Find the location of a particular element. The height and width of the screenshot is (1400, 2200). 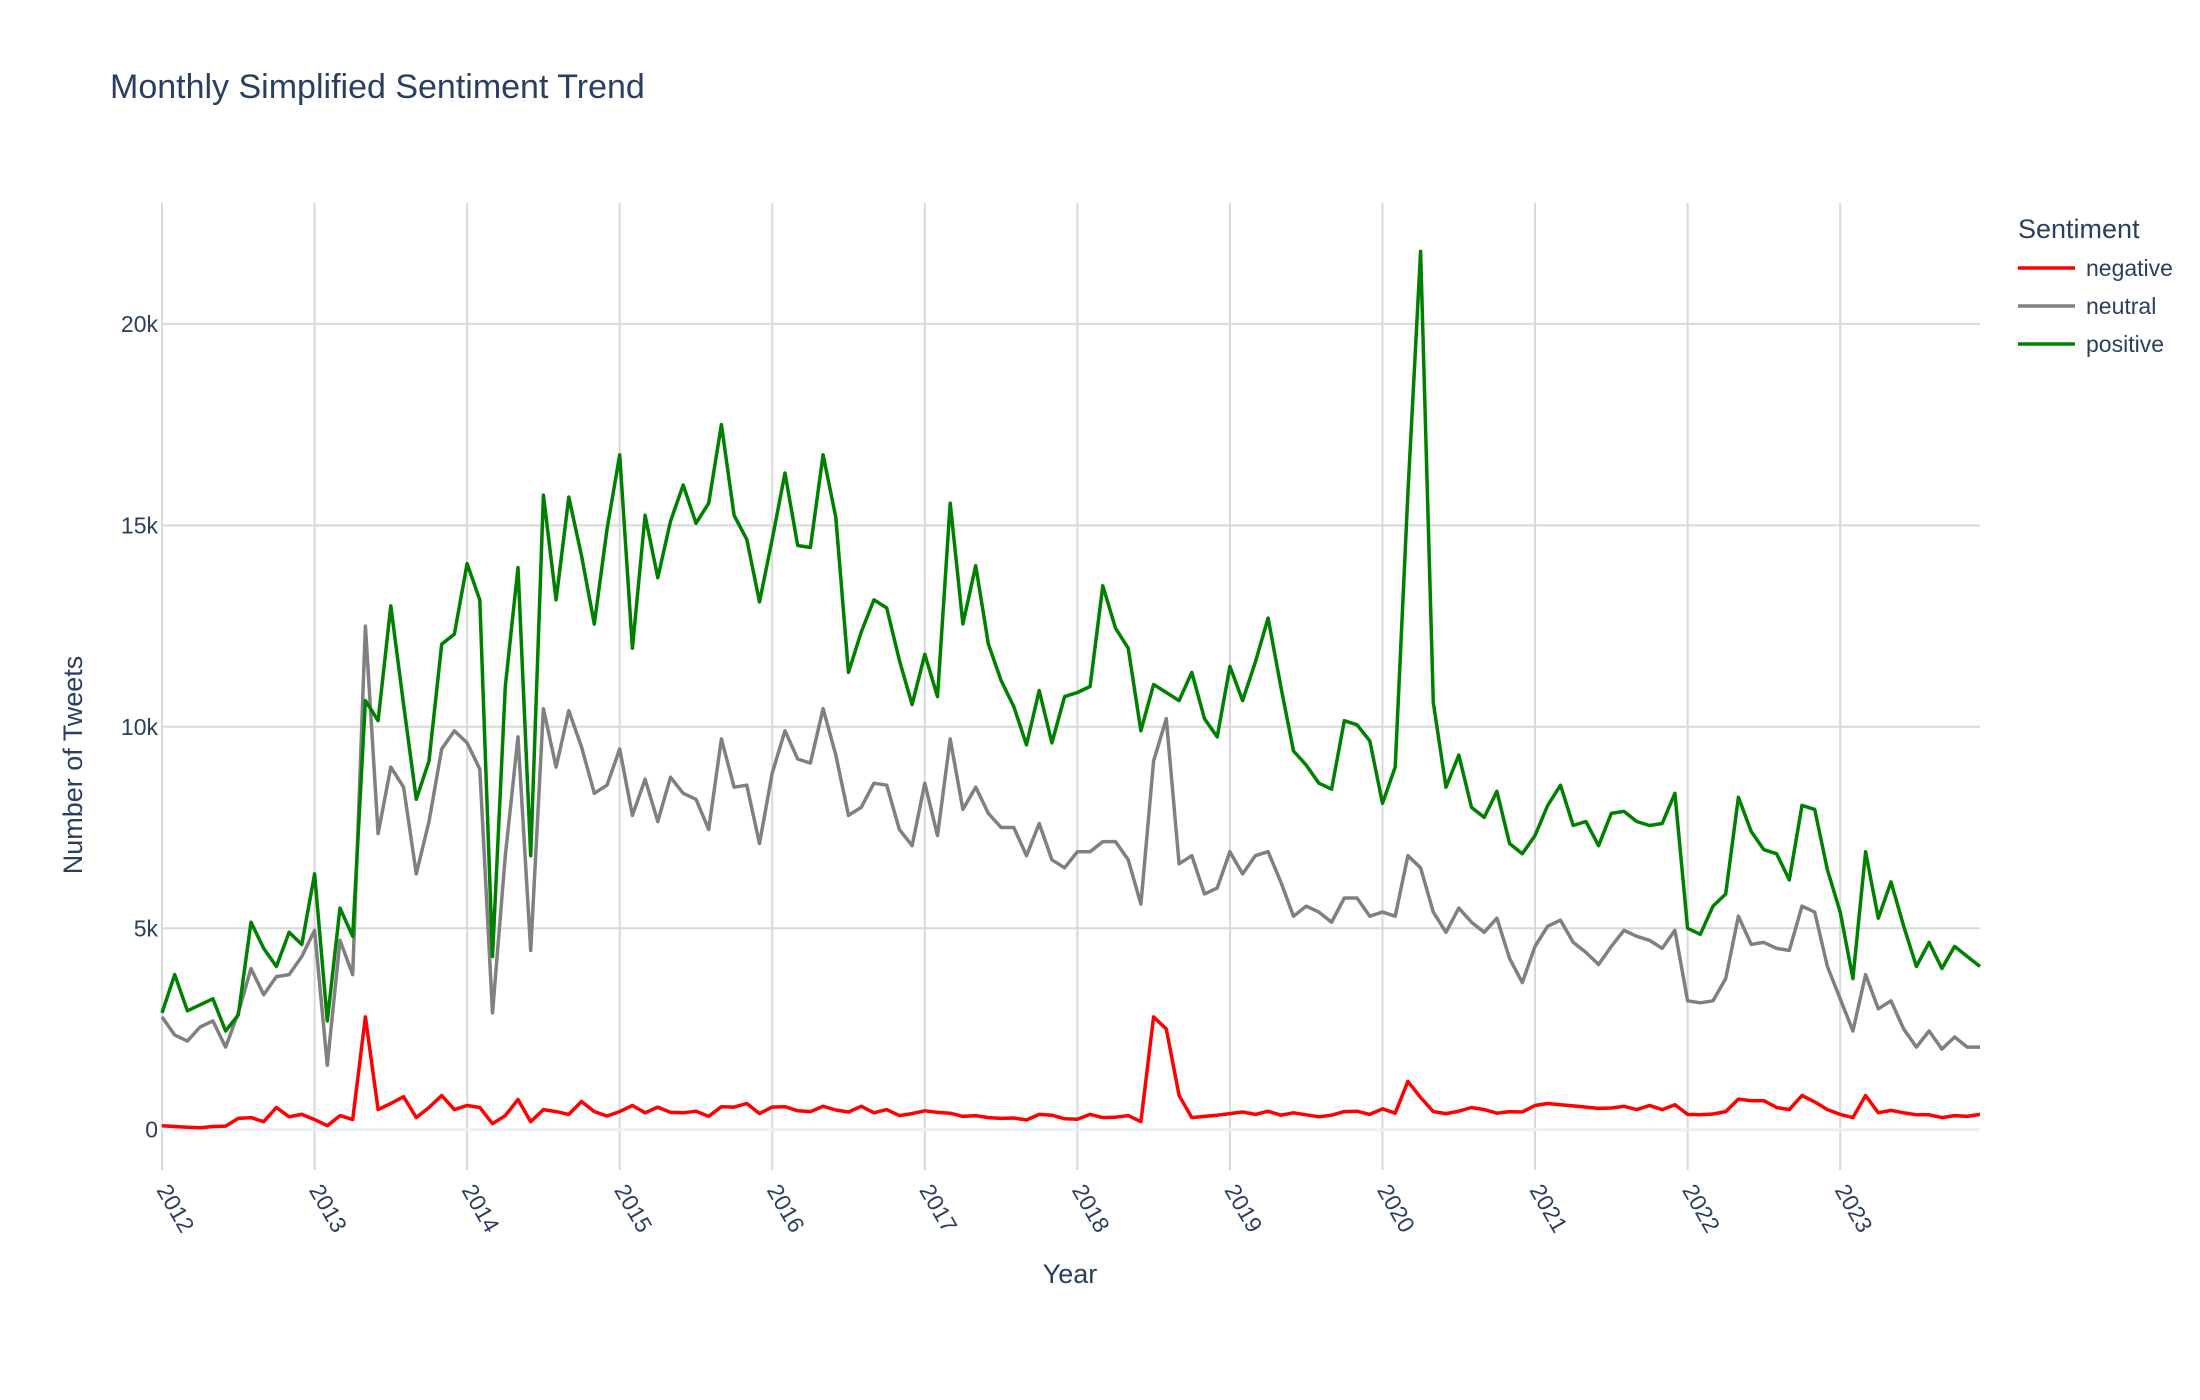

x-tick-label: 2016 is located at coordinates (786, 1208).